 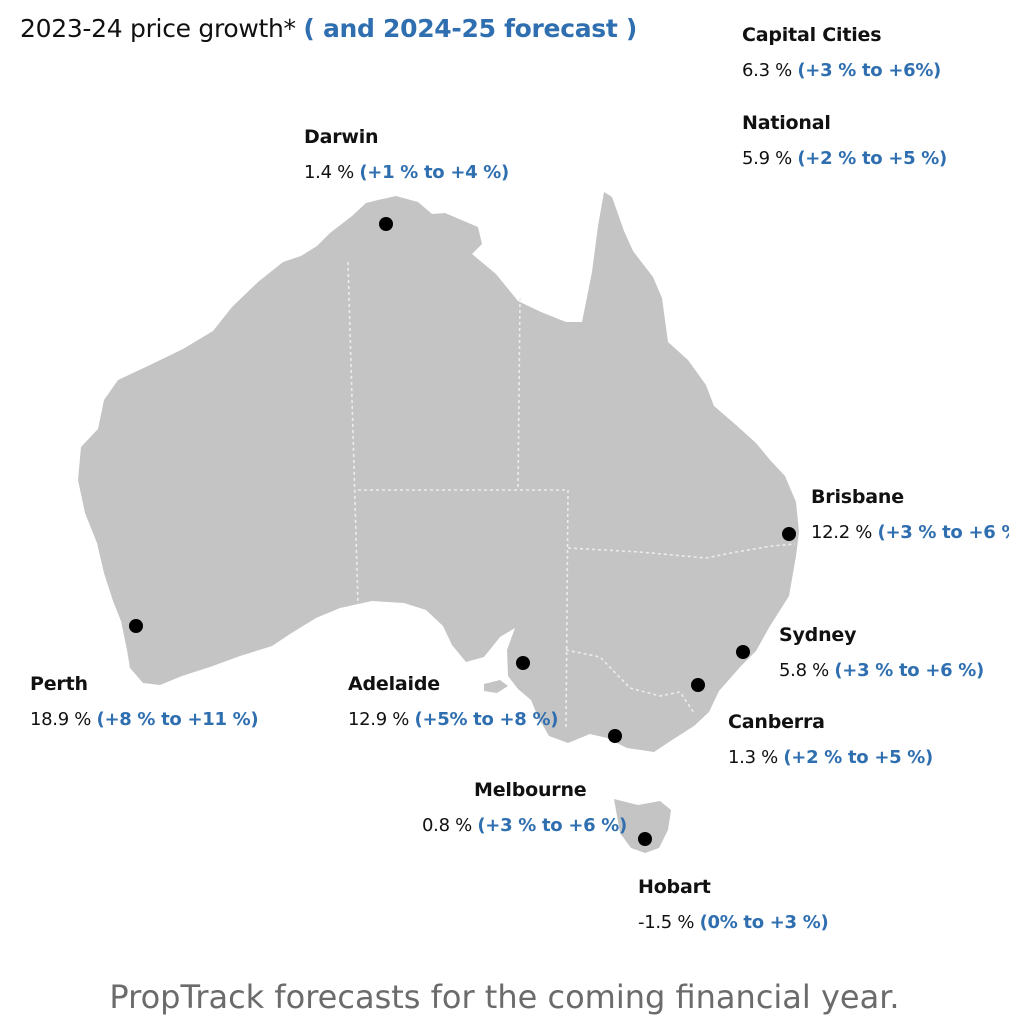 I want to click on city-values: -1.5 % (0% to +3 %), so click(x=733, y=922).